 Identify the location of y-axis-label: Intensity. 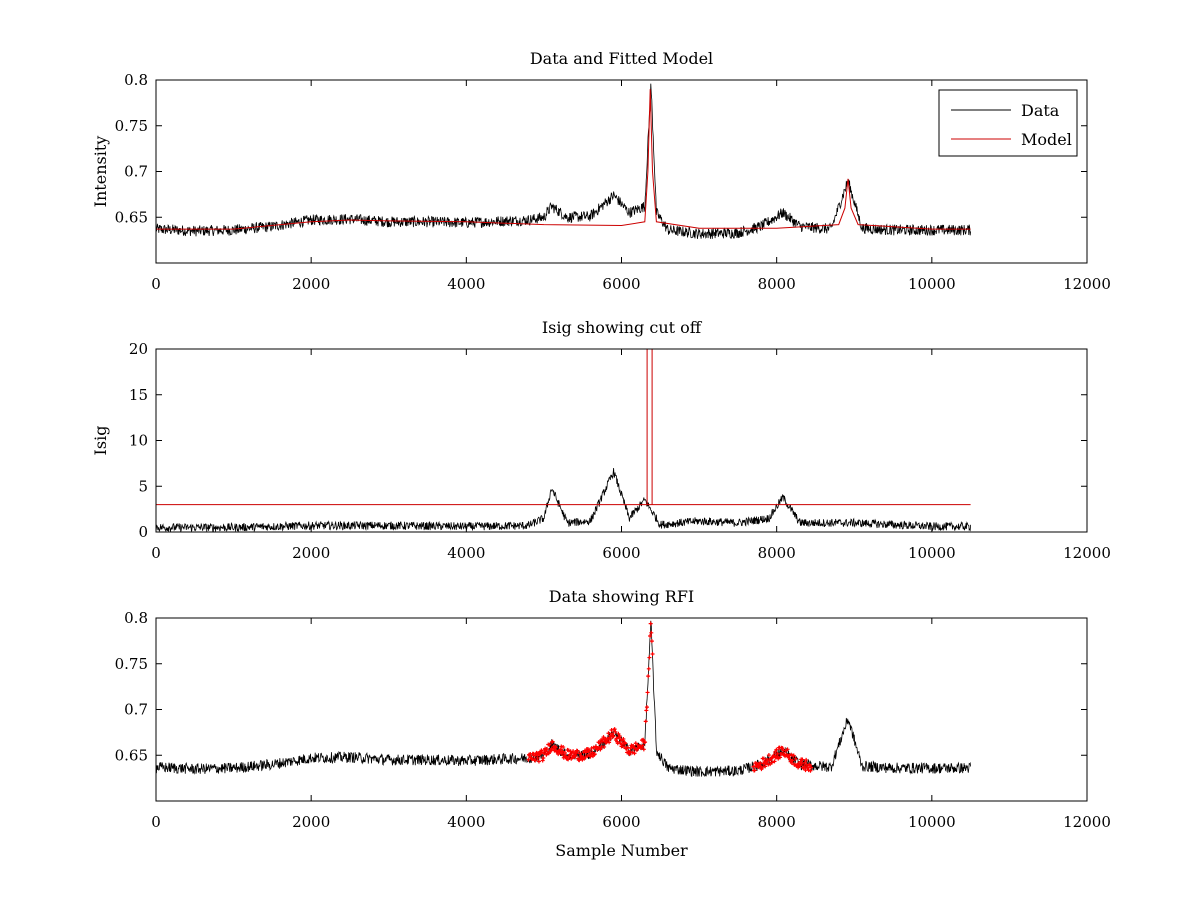
(100, 172).